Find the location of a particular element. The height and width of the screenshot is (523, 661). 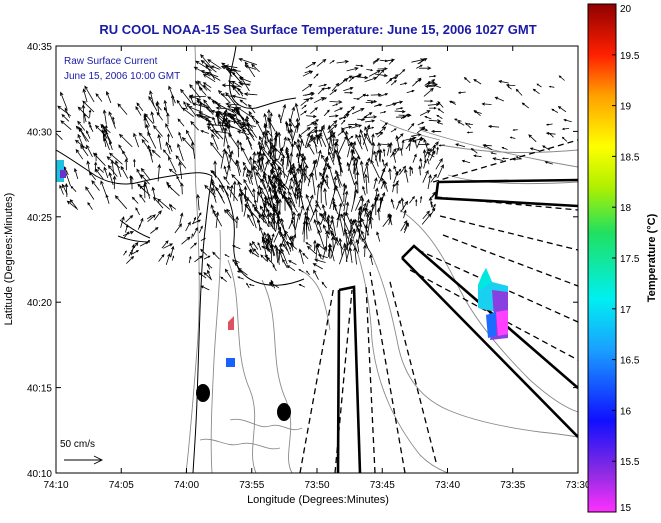

x-axis-label: Longitude (Degrees:Minutes) is located at coordinates (318, 500).